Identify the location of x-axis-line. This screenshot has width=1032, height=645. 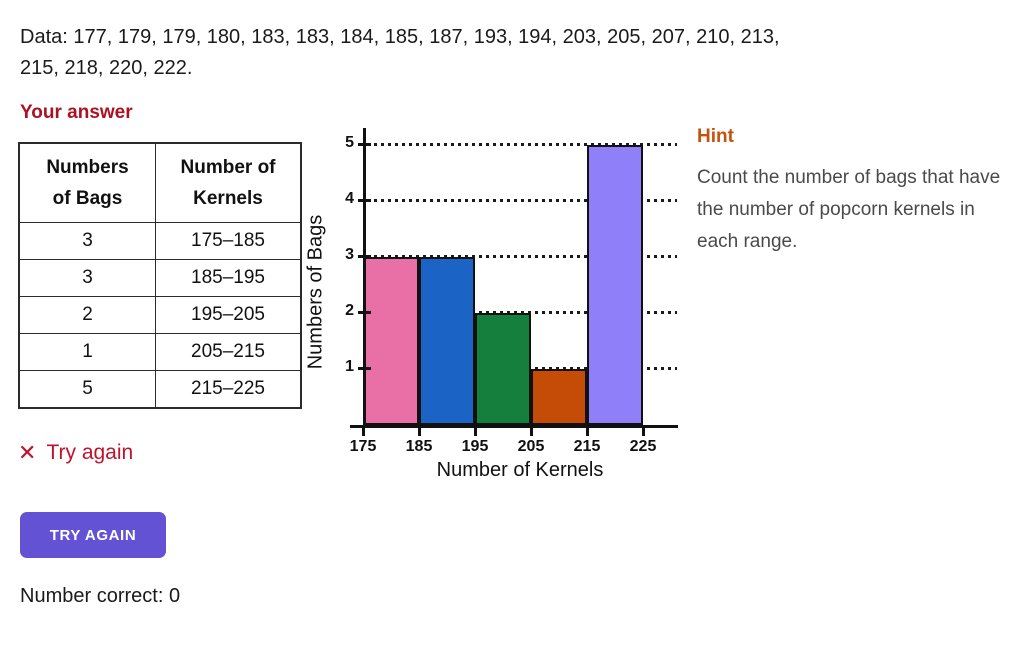
(514, 426).